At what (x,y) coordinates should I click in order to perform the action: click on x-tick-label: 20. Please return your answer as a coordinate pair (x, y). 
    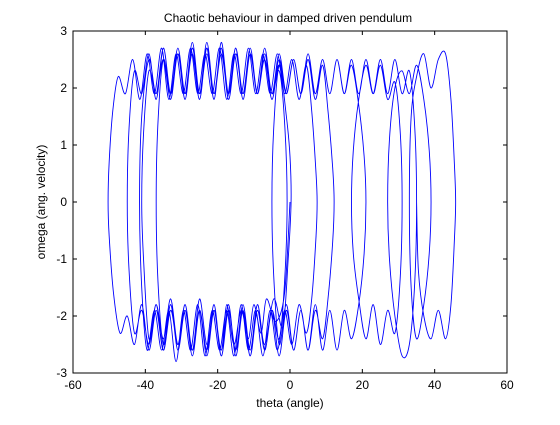
    Looking at the image, I should click on (363, 385).